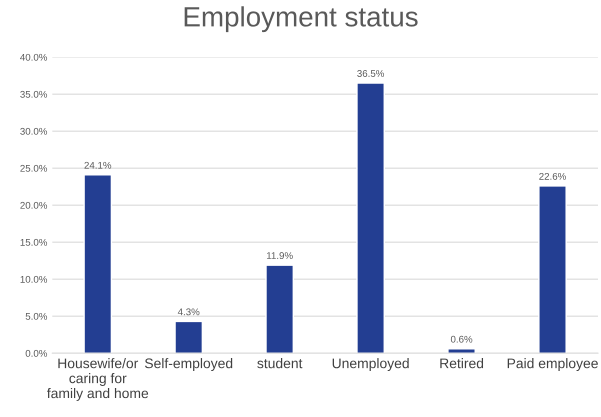  Describe the element at coordinates (37, 353) in the screenshot. I see `y-tick-label: 0.0%` at that location.